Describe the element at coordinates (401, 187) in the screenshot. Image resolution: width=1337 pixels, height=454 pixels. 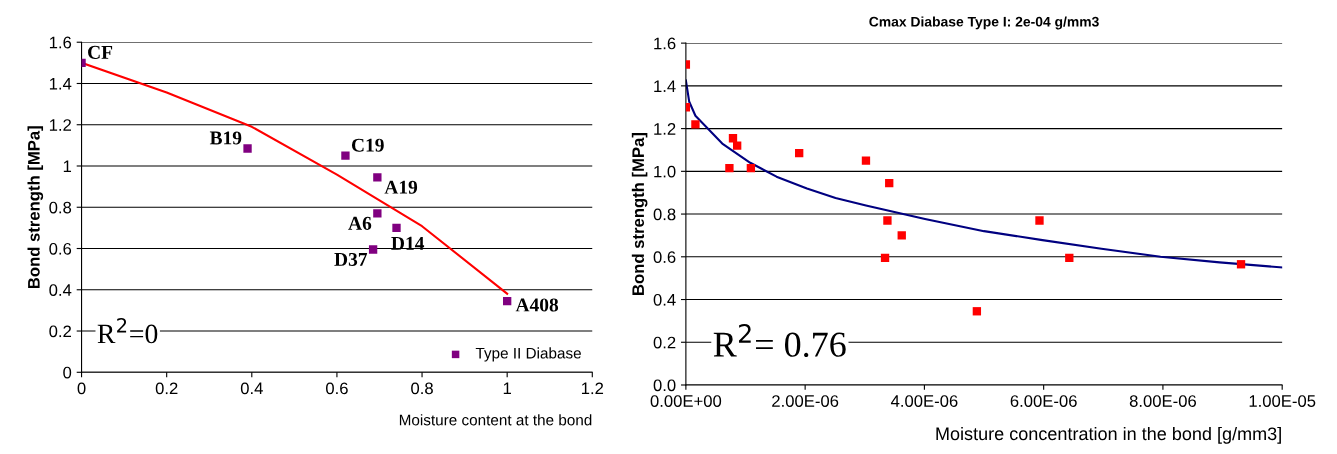
I see `annotation: A19` at that location.